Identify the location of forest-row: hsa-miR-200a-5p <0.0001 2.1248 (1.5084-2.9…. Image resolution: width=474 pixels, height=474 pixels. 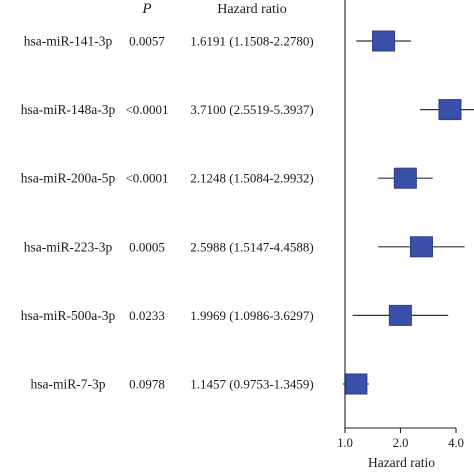
(227, 178).